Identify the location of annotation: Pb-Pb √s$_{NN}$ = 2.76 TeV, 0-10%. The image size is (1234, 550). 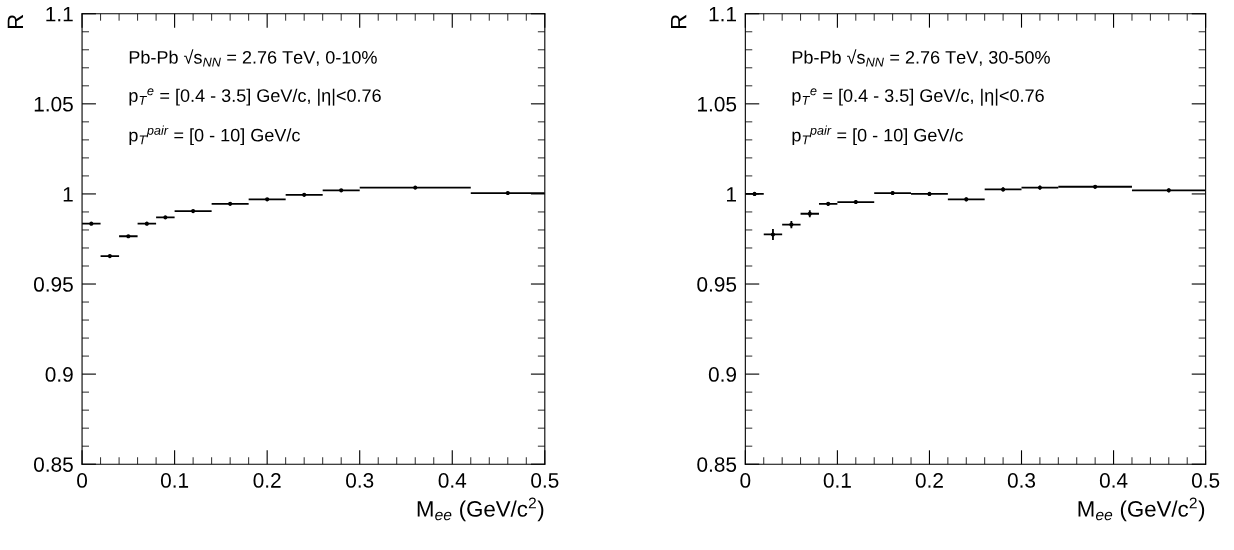
(253, 58).